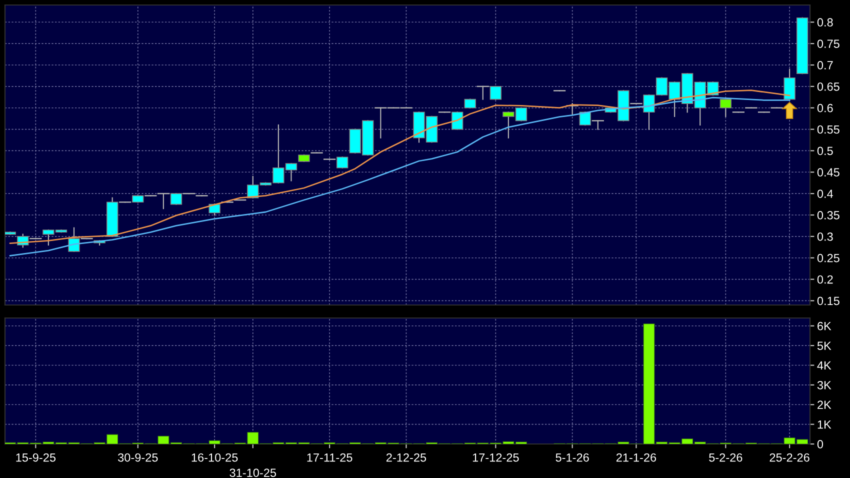 The width and height of the screenshot is (850, 478). Describe the element at coordinates (725, 457) in the screenshot. I see `x-tick-label: 5-2-26` at that location.